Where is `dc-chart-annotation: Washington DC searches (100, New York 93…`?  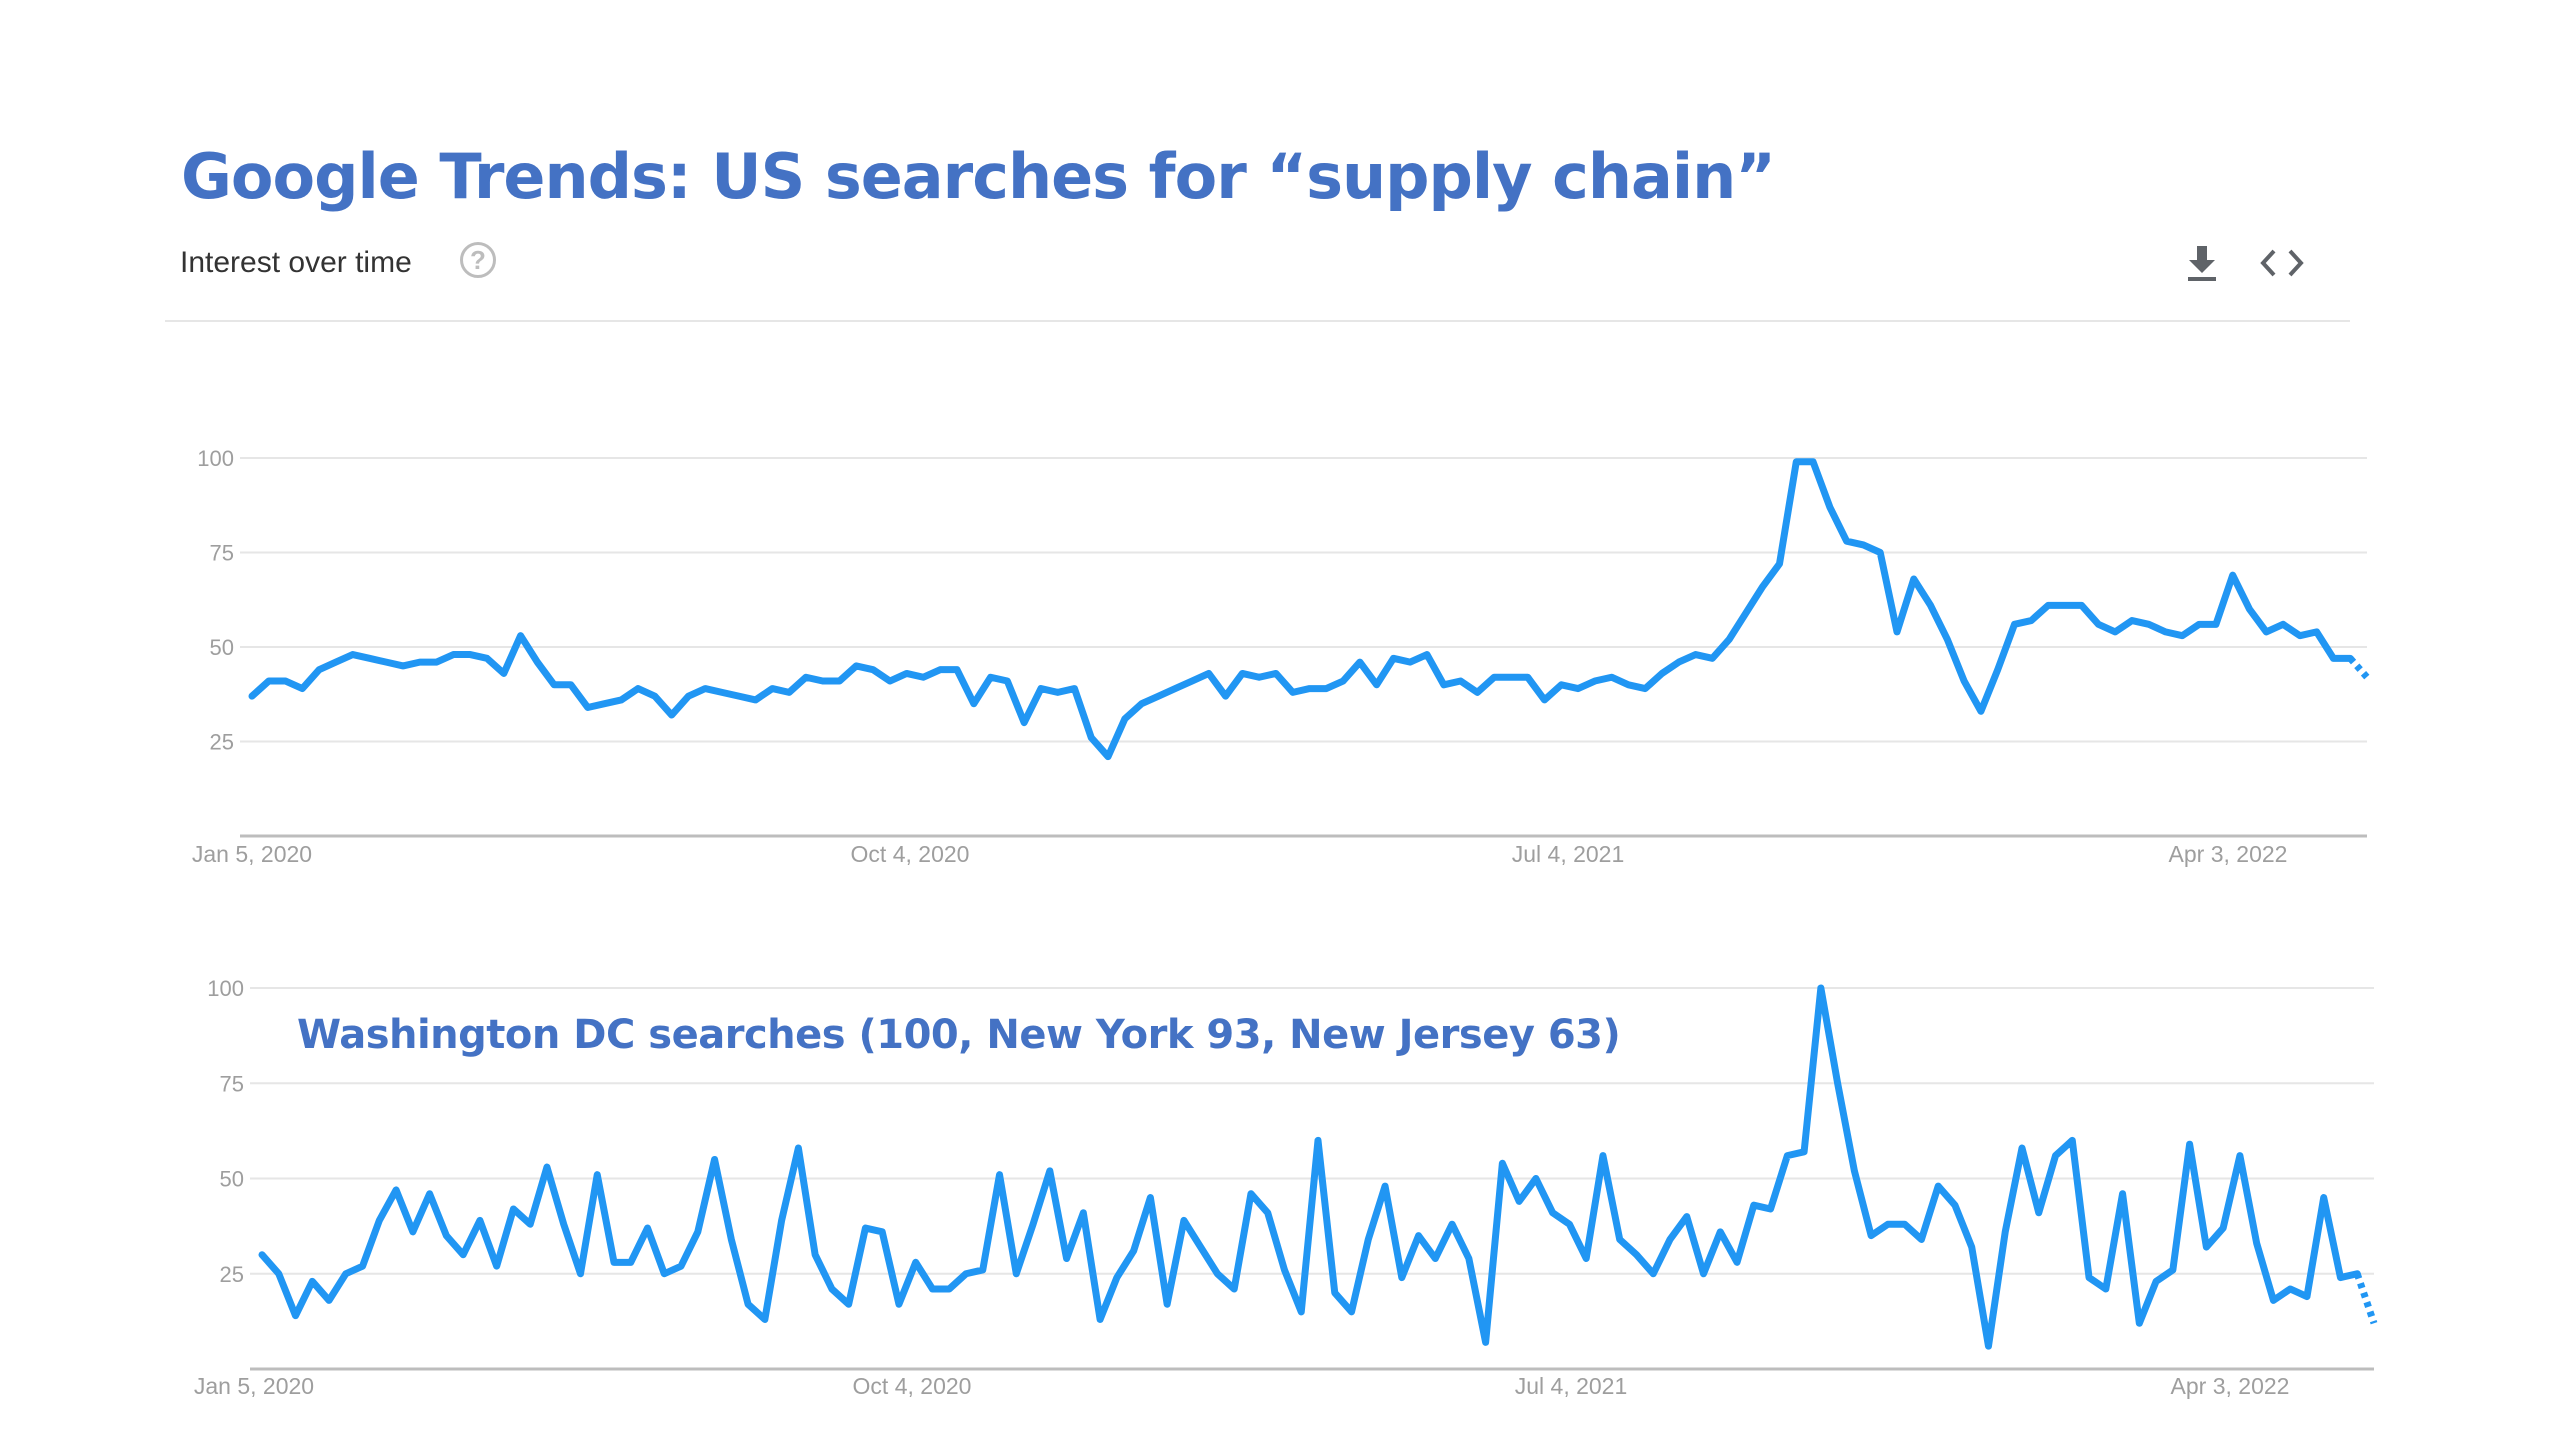
dc-chart-annotation: Washington DC searches (100, New York 93… is located at coordinates (959, 1035).